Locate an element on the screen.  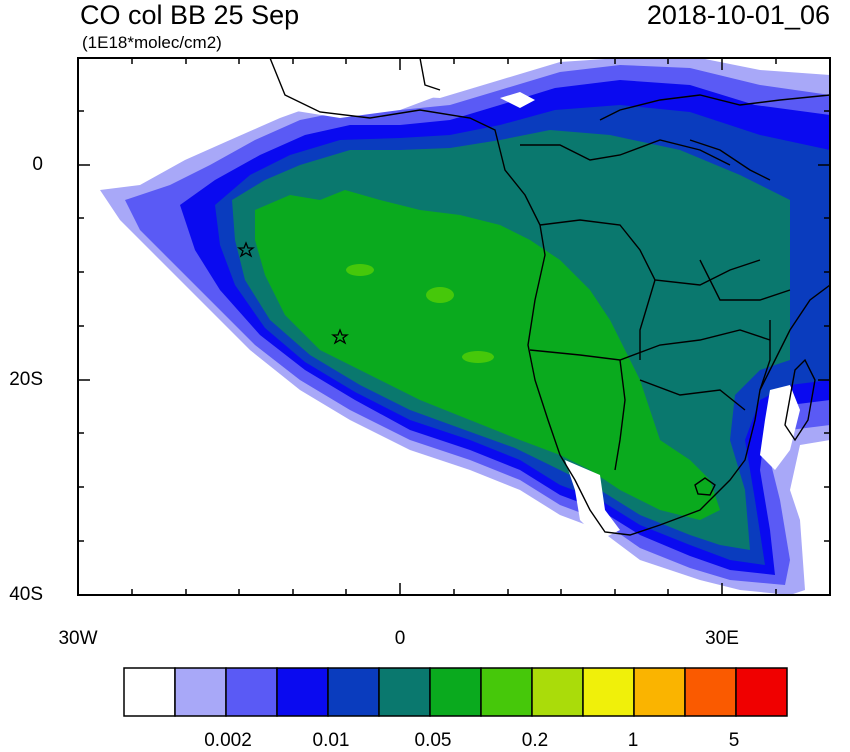
colorbar-label-4: 1 is located at coordinates (633, 740).